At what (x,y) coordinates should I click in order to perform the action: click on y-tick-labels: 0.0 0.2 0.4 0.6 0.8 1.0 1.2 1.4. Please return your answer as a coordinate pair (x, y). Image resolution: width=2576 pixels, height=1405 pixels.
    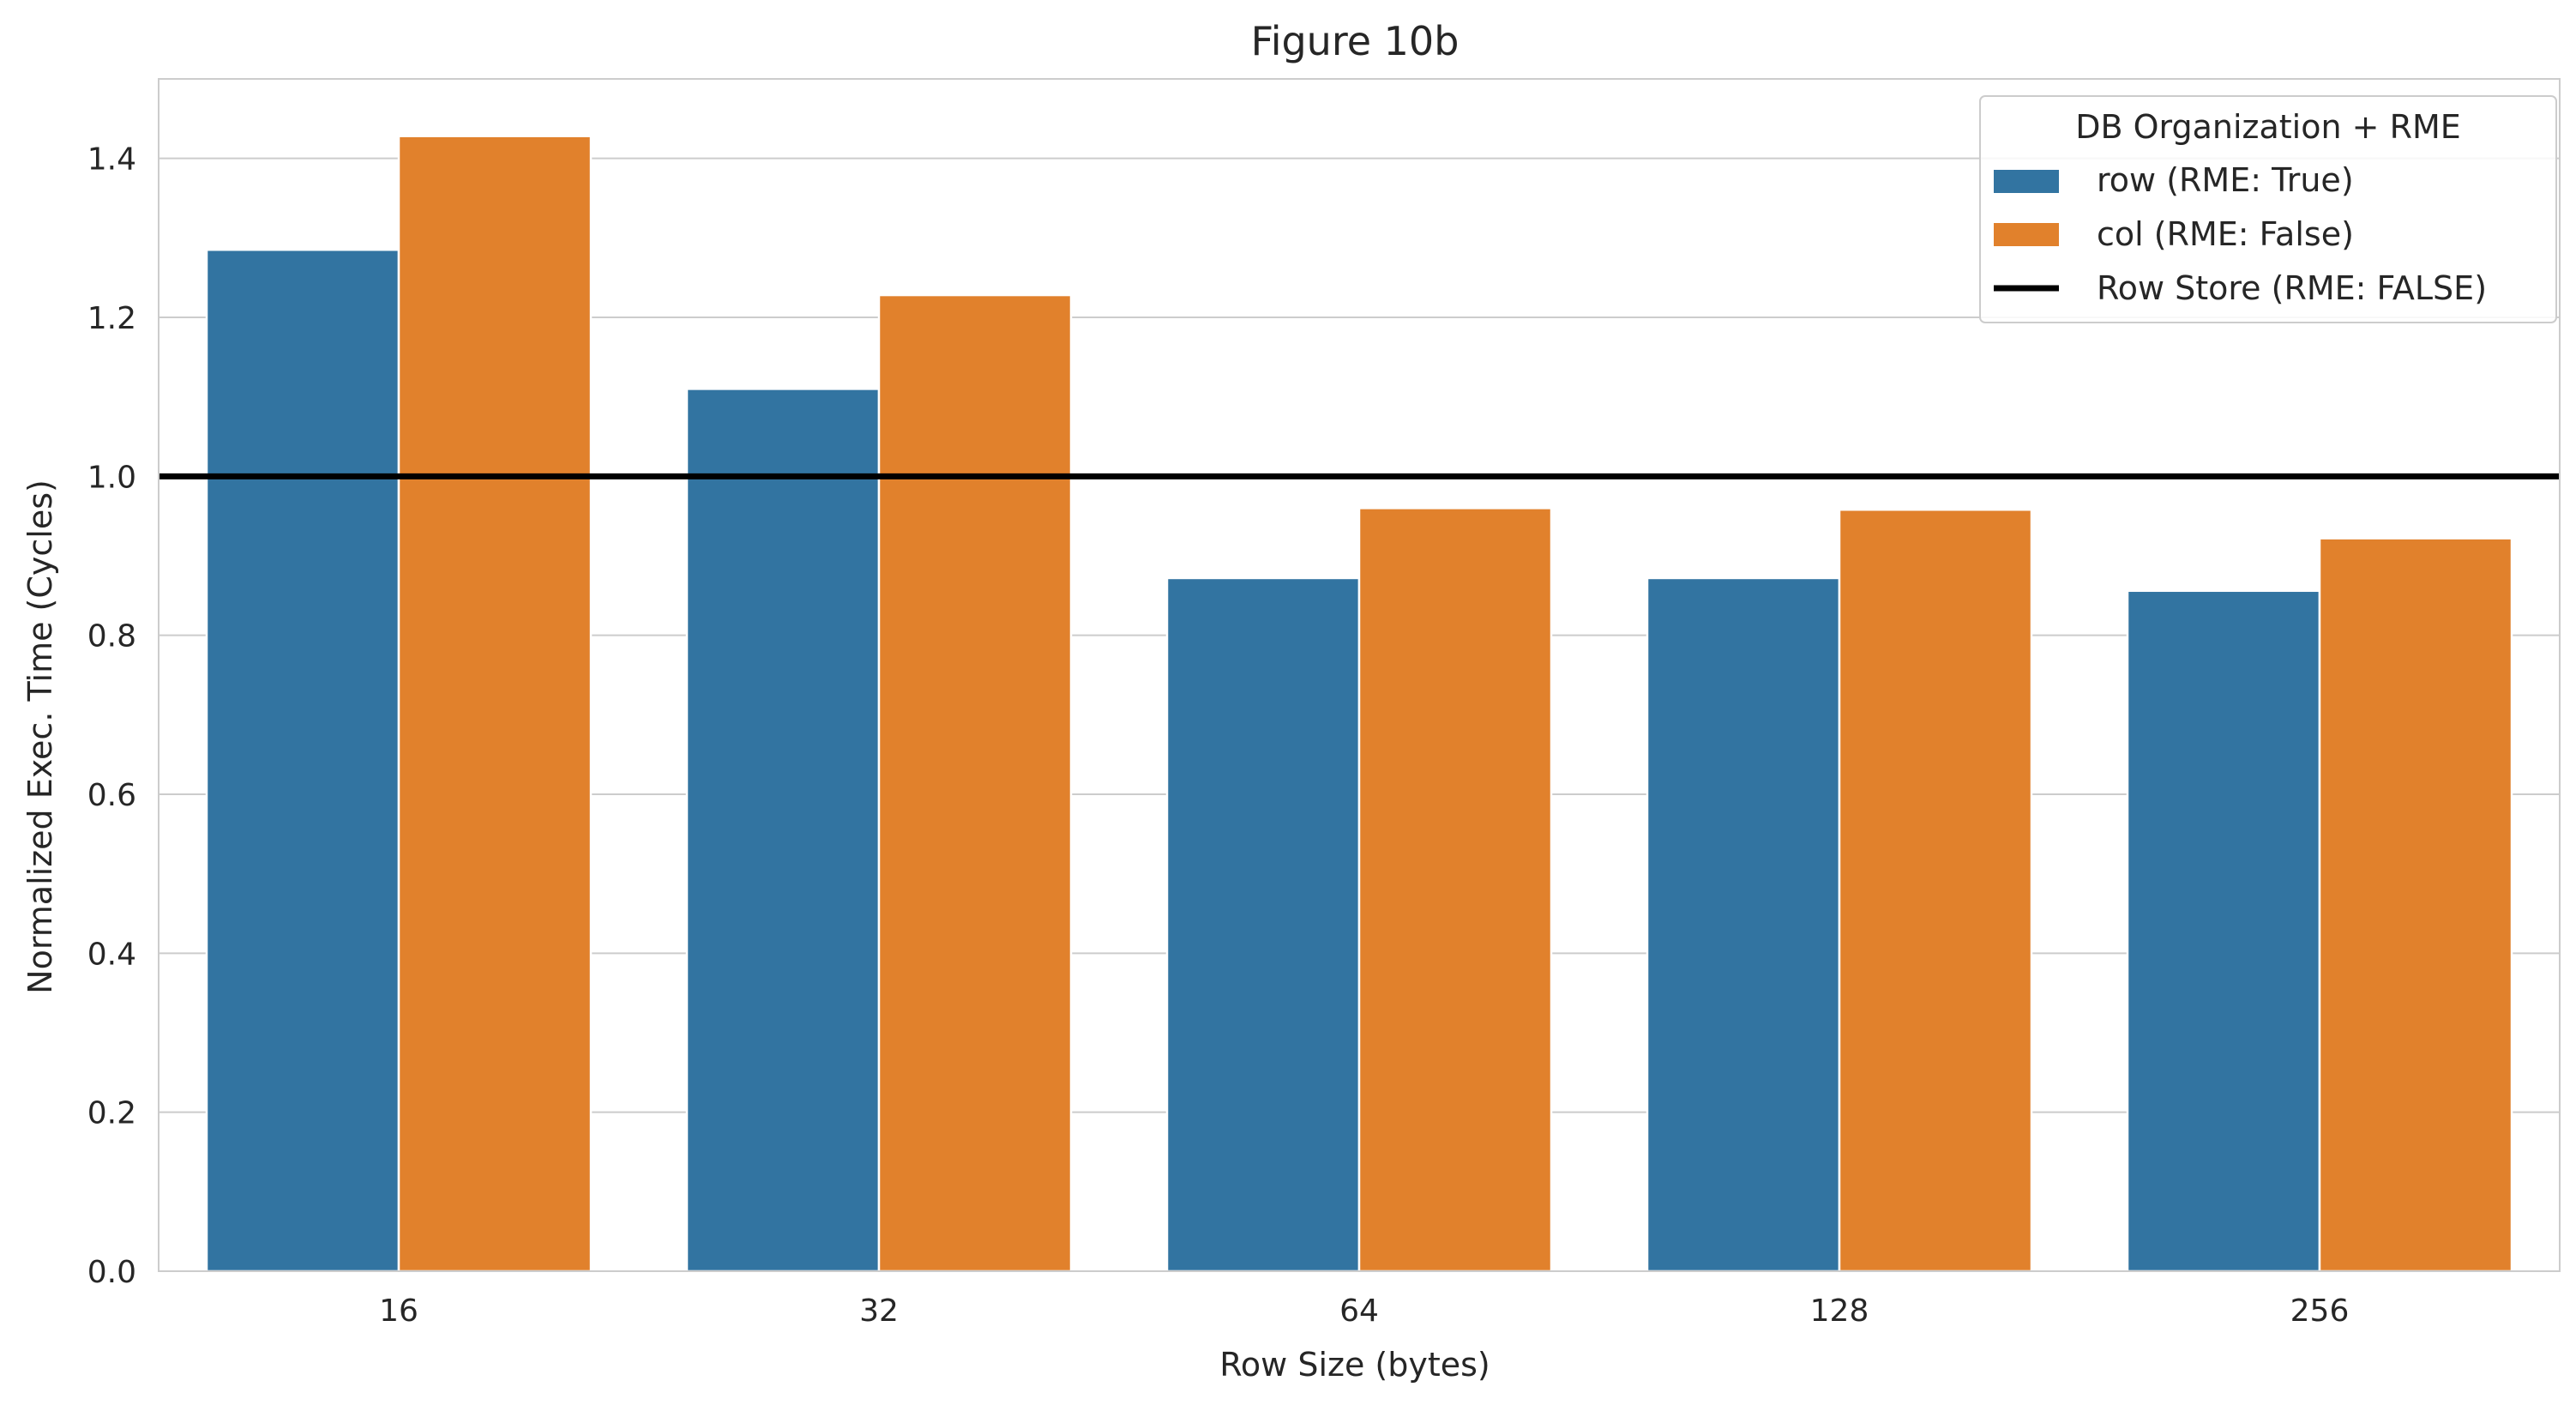
    Looking at the image, I should click on (111, 716).